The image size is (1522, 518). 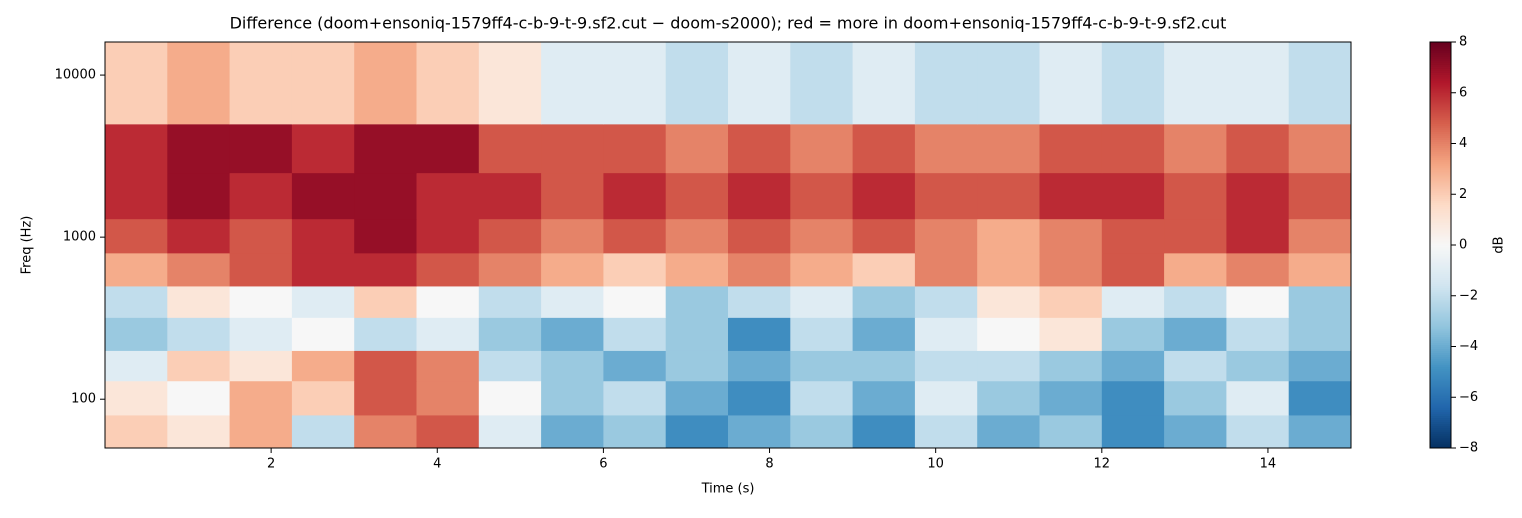 I want to click on y-tick-label: 10000, so click(x=75, y=75).